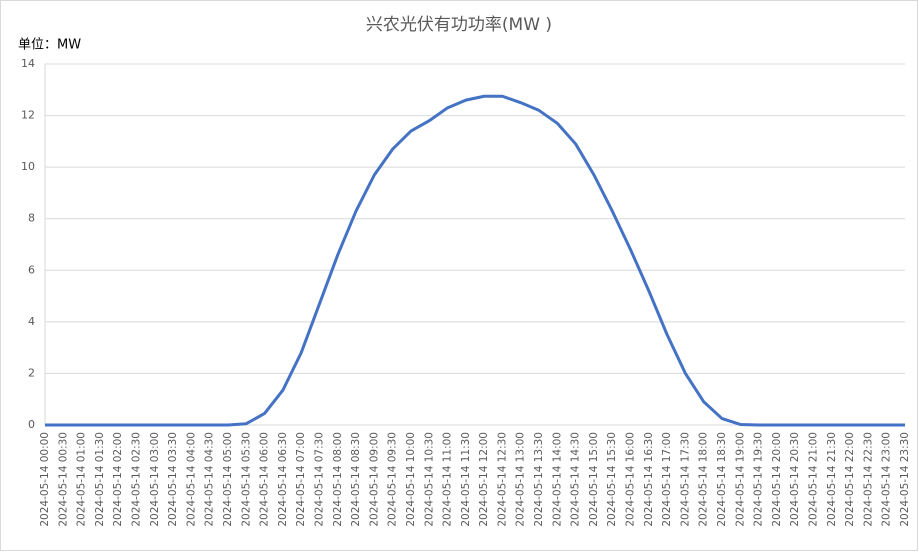 Image resolution: width=919 pixels, height=557 pixels. I want to click on y-tick-label: 0, so click(31, 424).